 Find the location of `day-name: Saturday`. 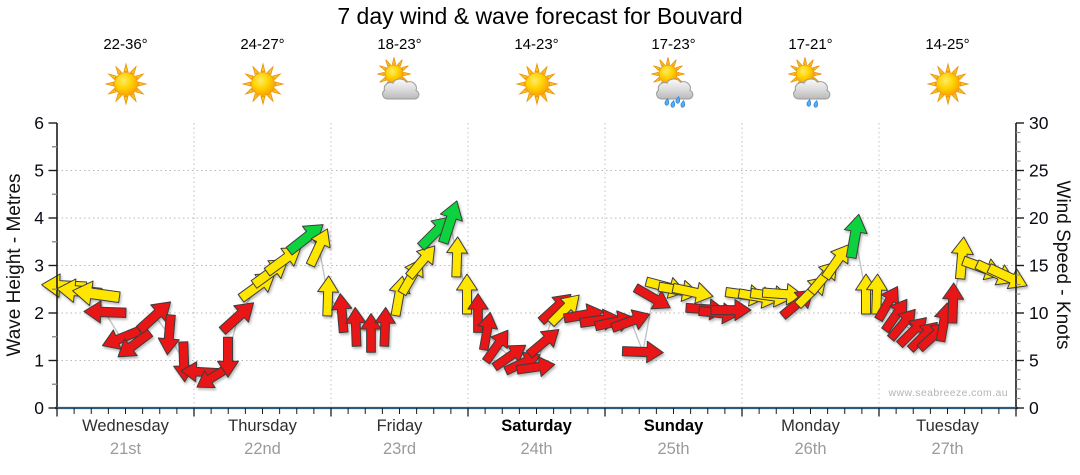

day-name: Saturday is located at coordinates (536, 426).